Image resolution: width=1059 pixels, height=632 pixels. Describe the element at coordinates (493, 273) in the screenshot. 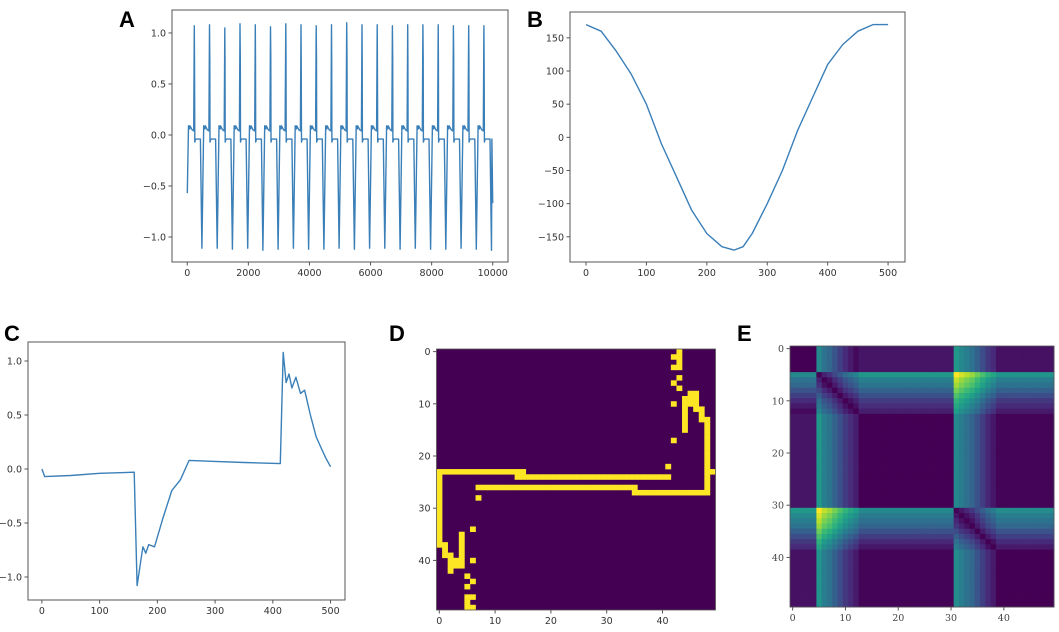

I see `x-tick-label: 10000` at that location.